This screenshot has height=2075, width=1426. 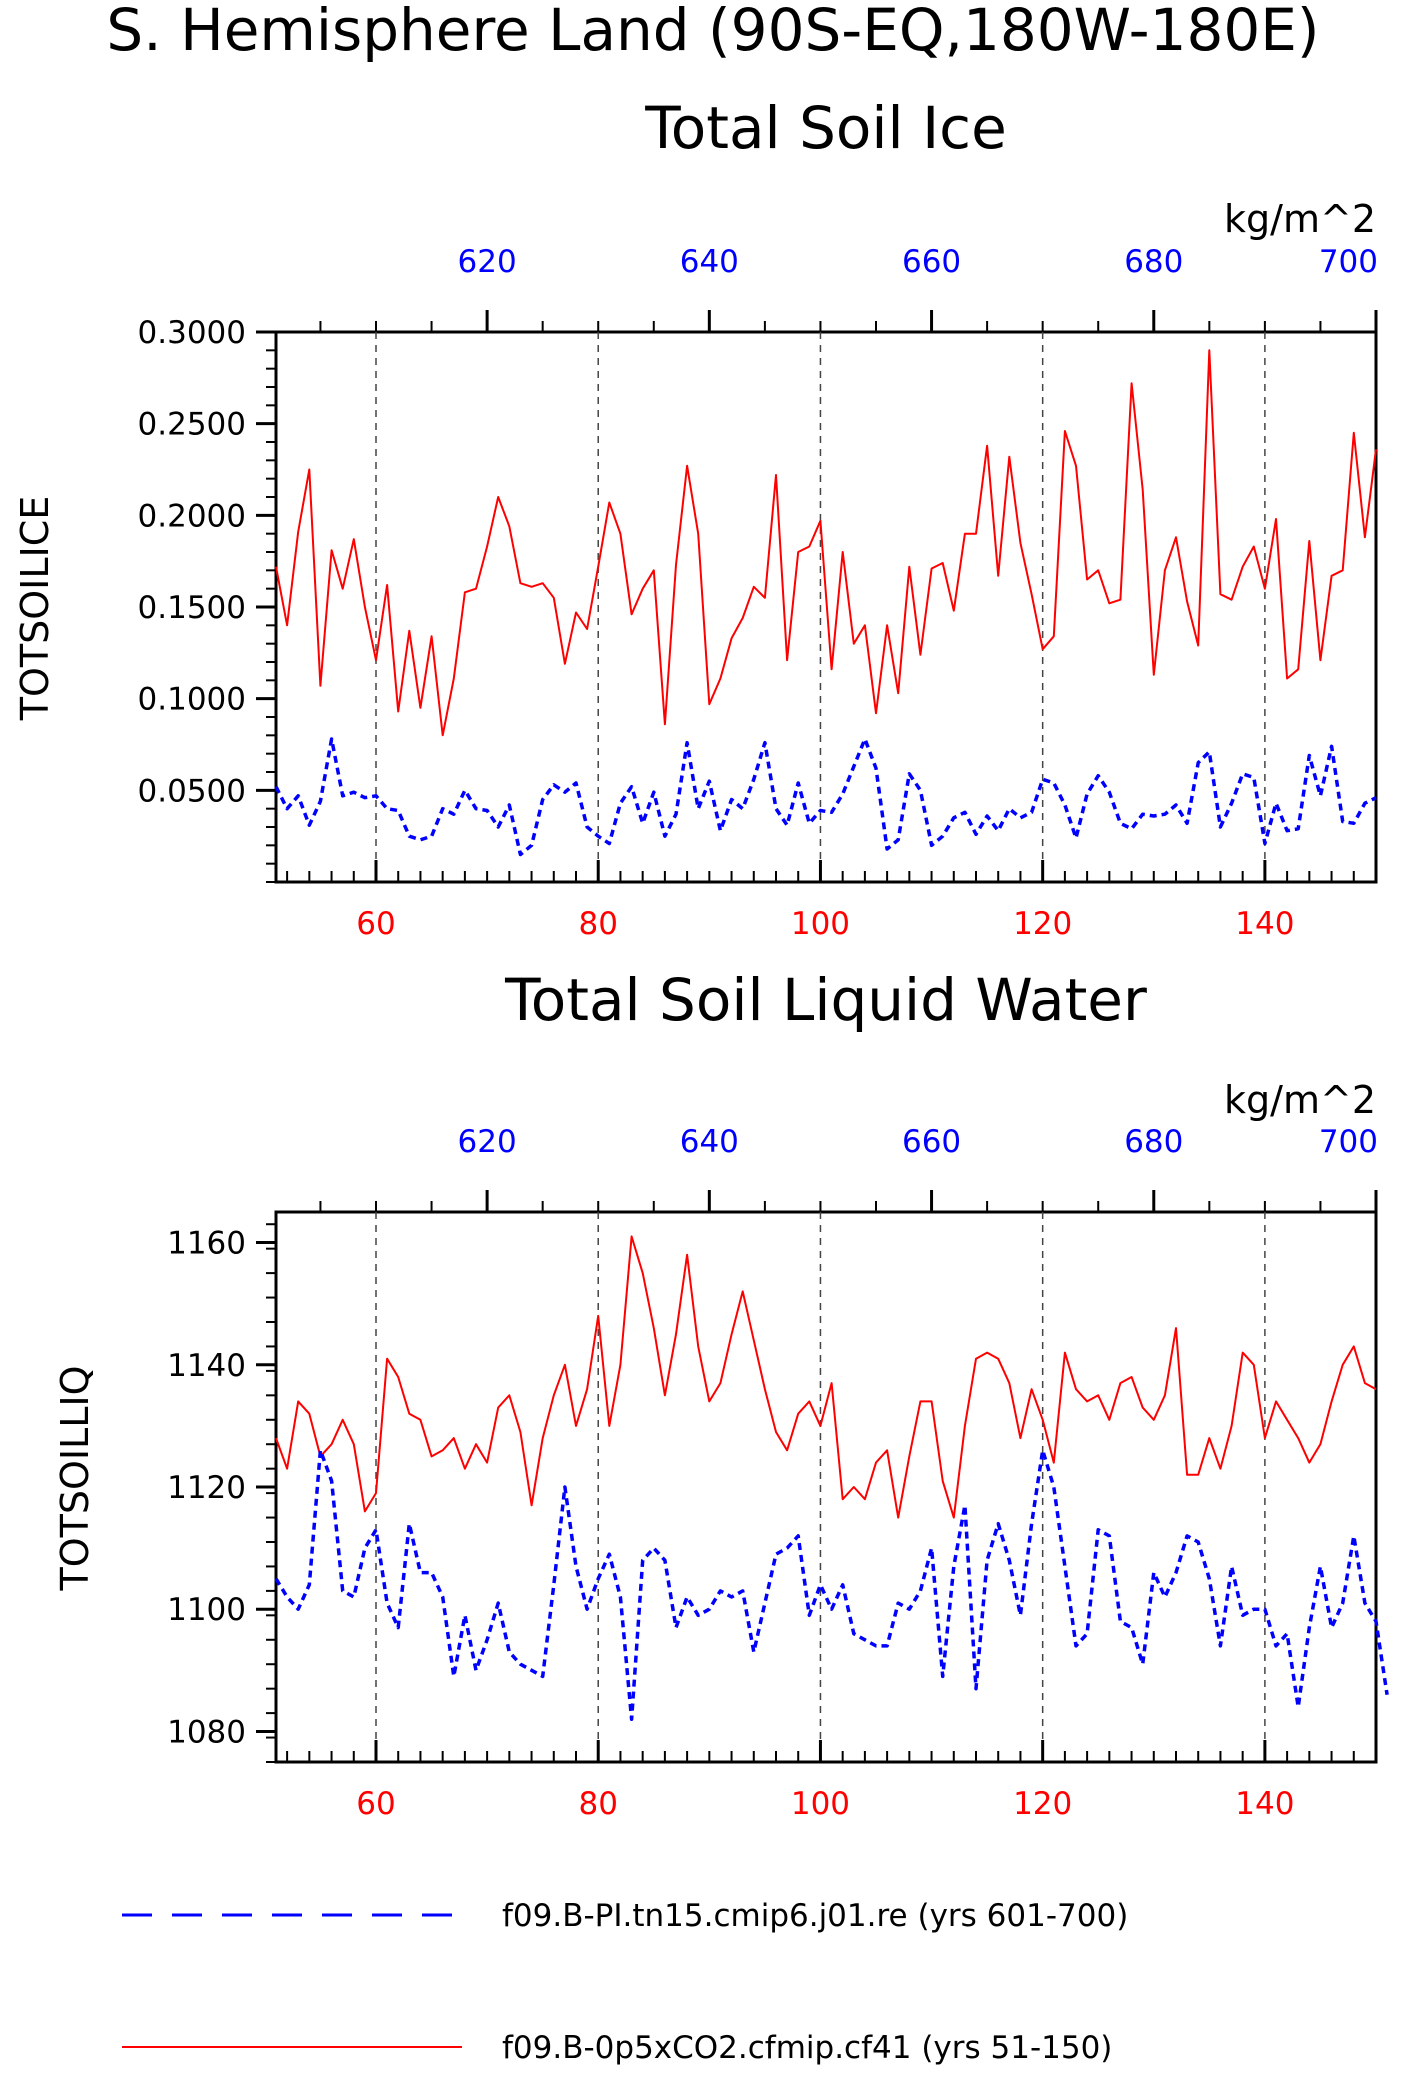 What do you see at coordinates (192, 608) in the screenshot?
I see `y-tick-label: 0.1500` at bounding box center [192, 608].